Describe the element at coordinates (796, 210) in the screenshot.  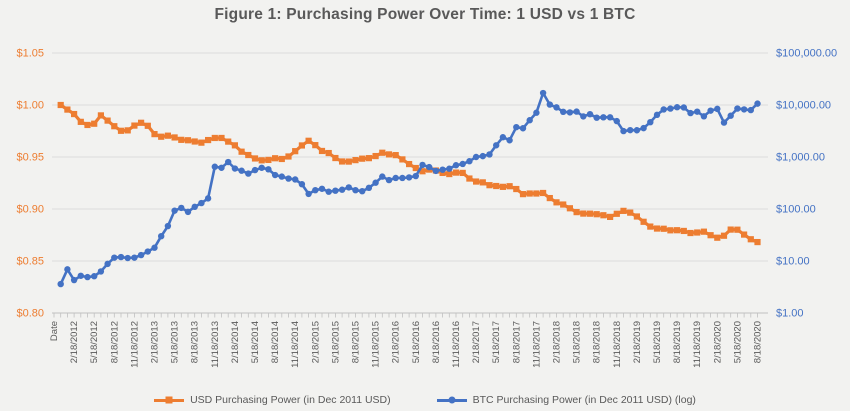
I see `svg-text: $100.00` at that location.